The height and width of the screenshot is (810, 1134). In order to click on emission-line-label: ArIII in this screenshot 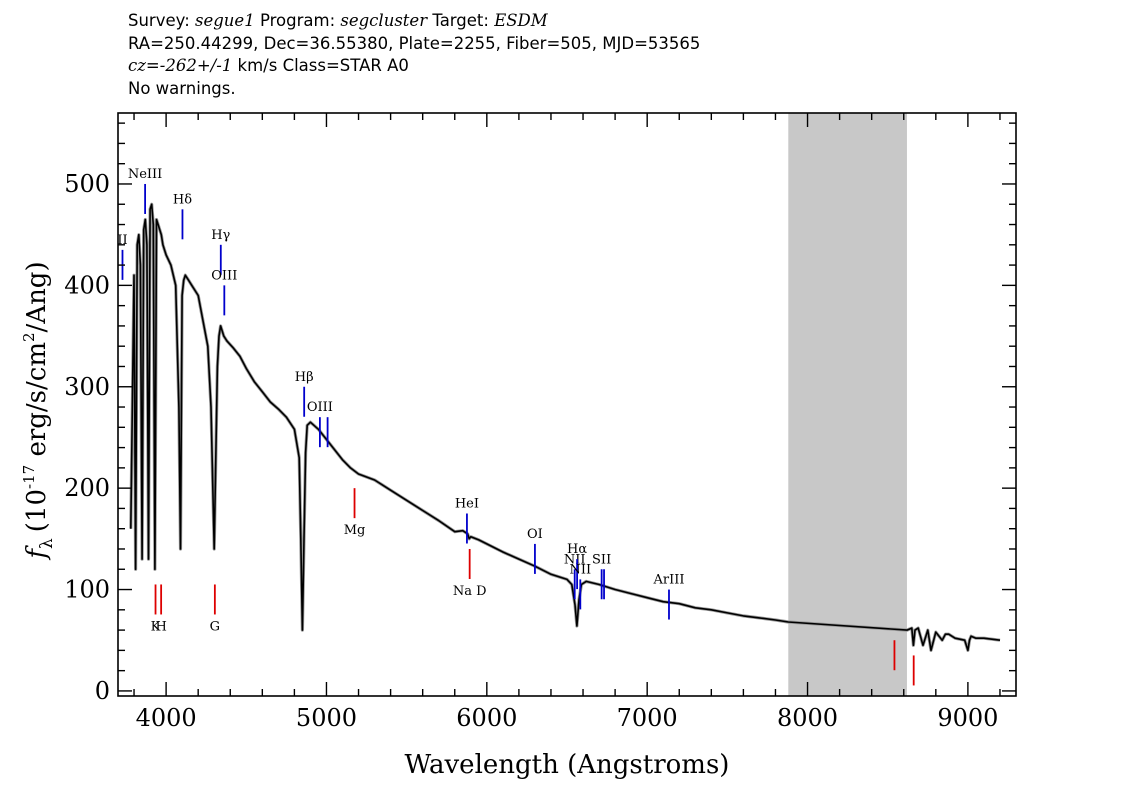, I will do `click(668, 580)`.